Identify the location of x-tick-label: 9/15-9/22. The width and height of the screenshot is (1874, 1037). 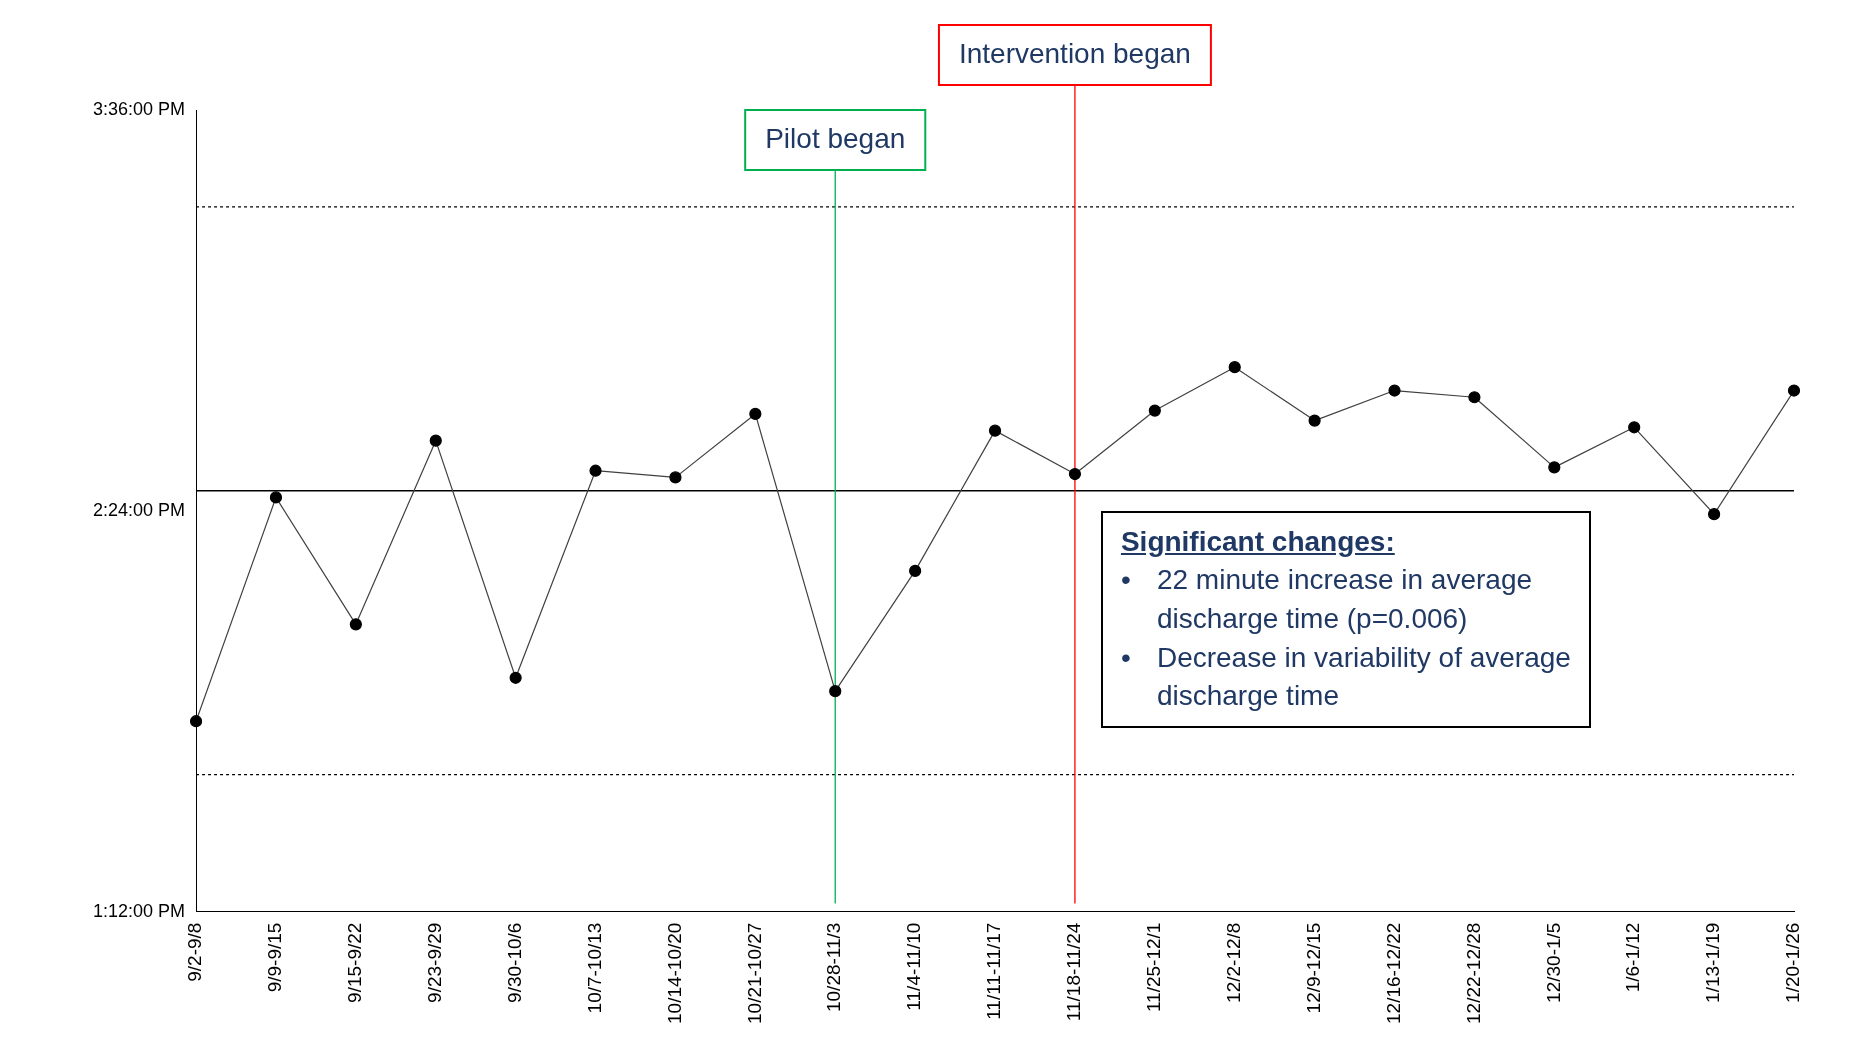
(355, 962).